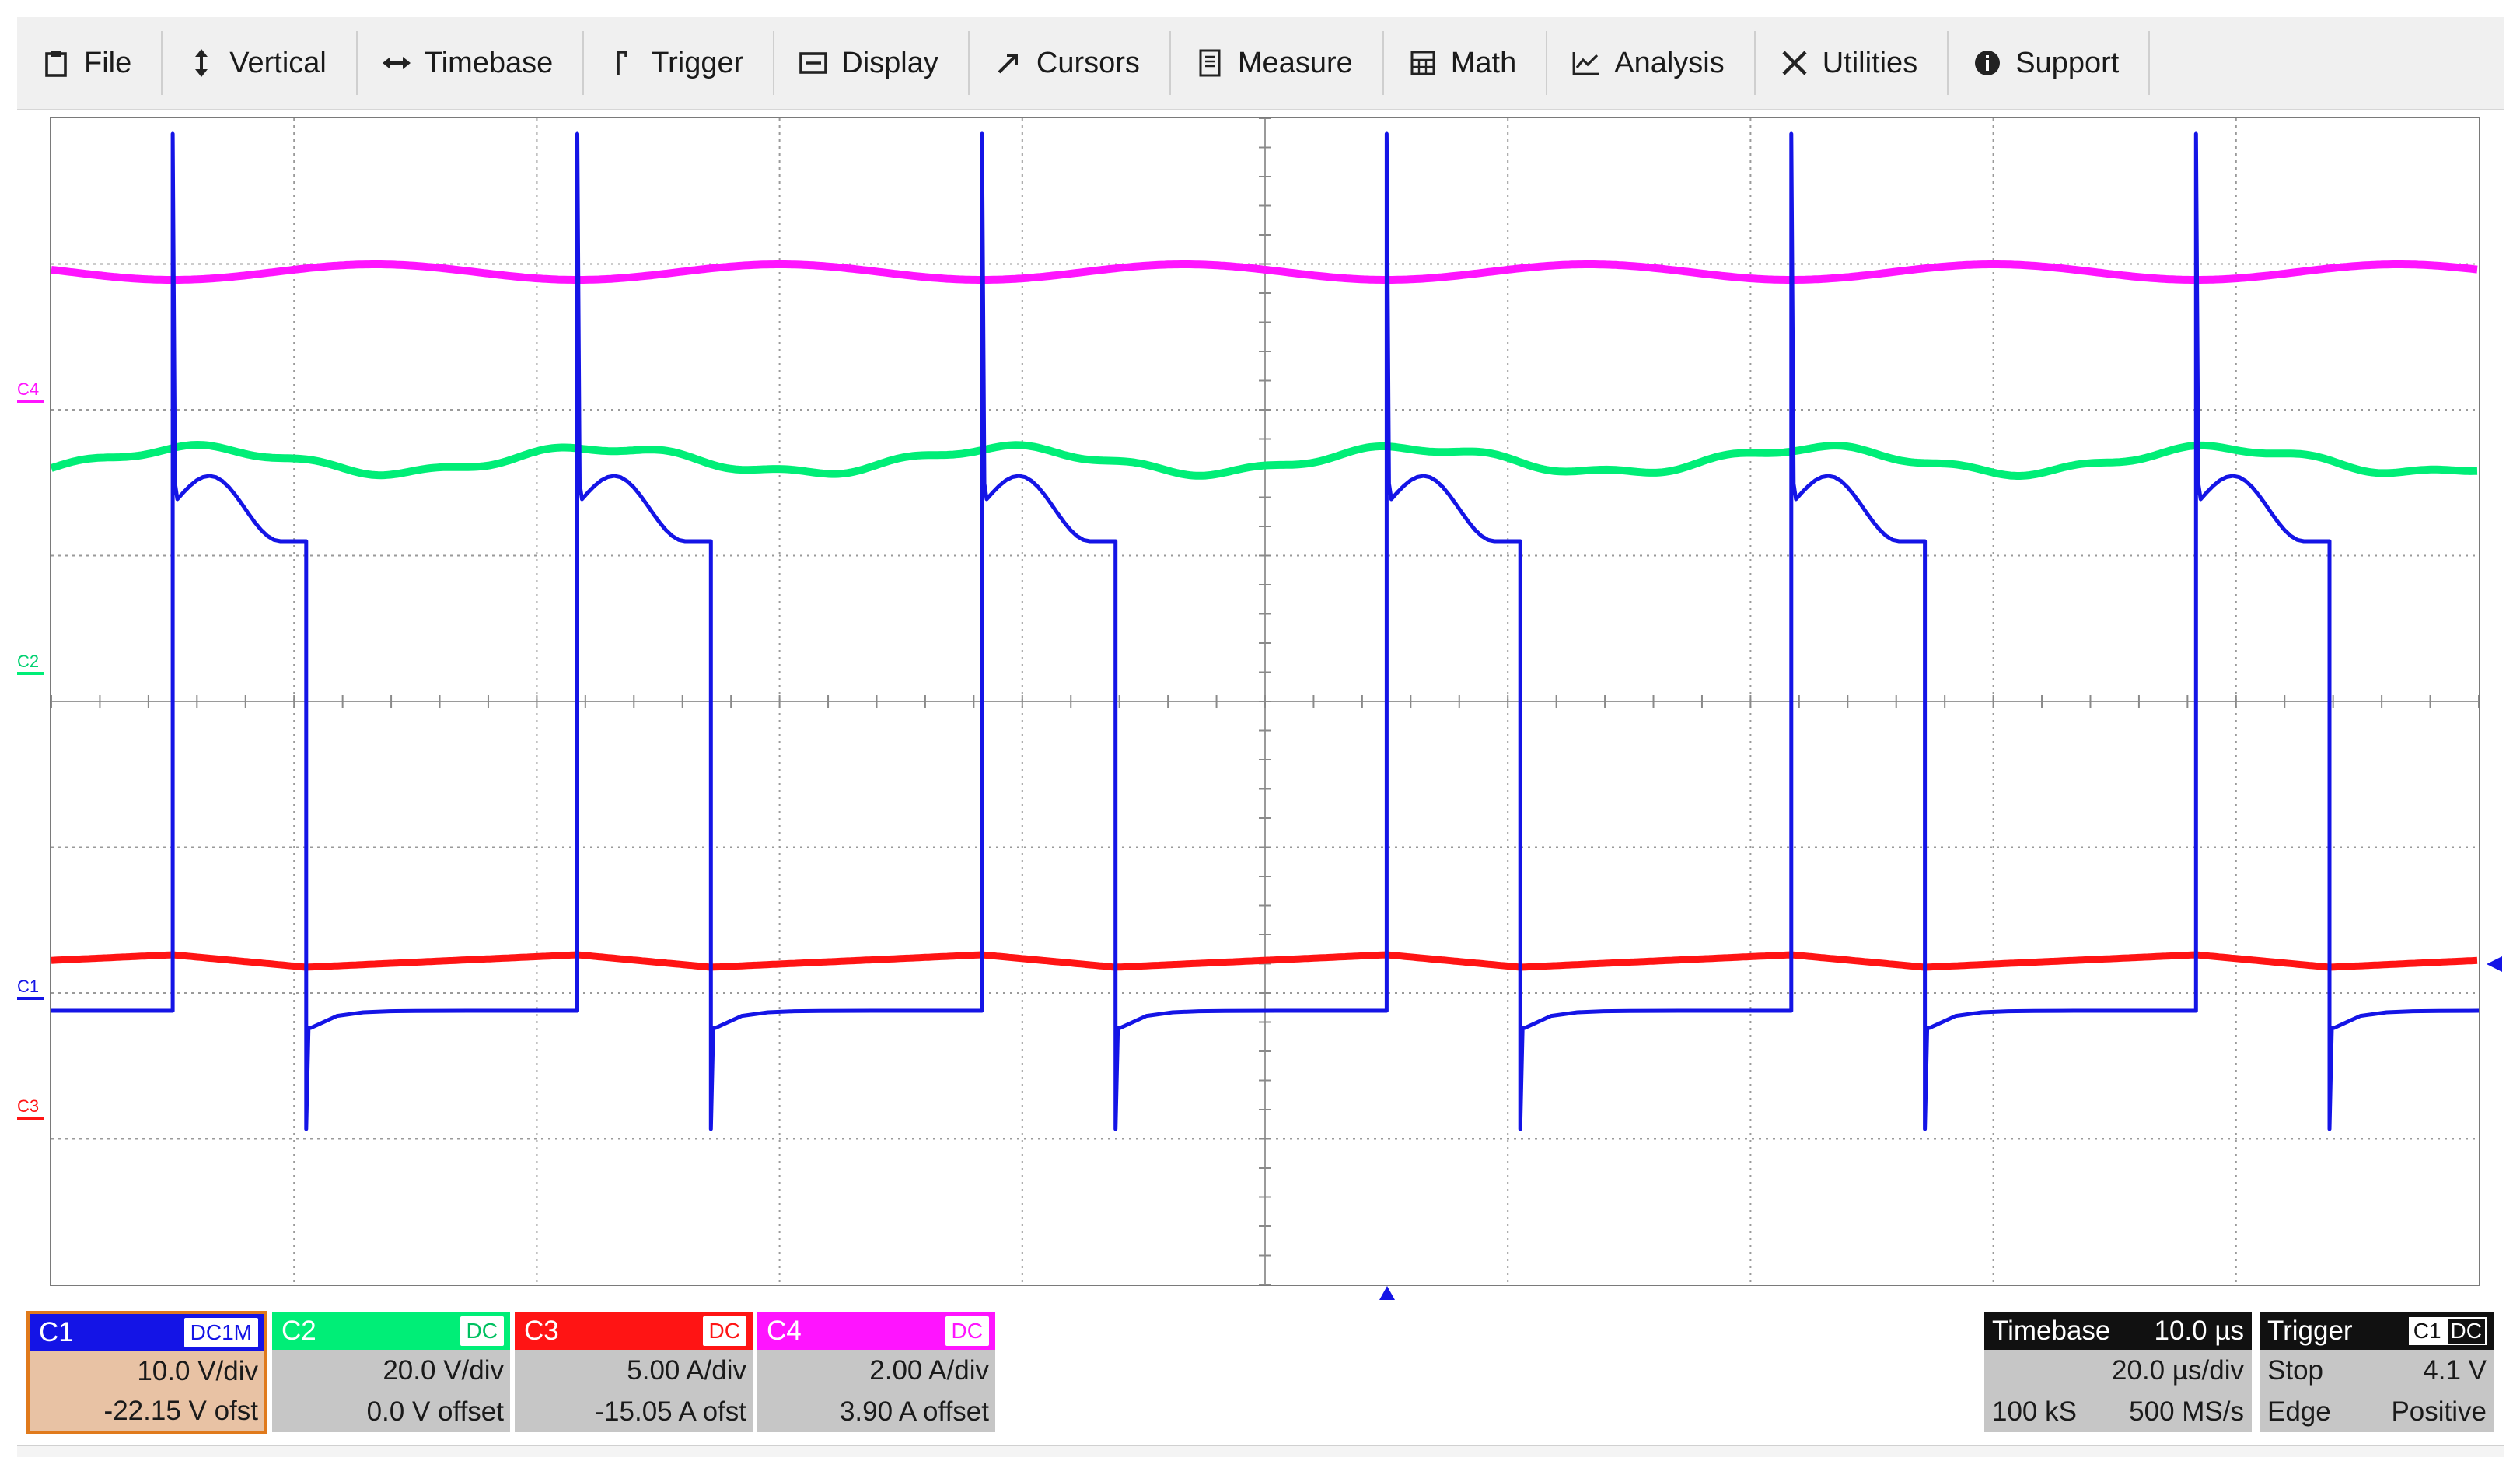  What do you see at coordinates (1265, 460) in the screenshot?
I see `c2-trace` at bounding box center [1265, 460].